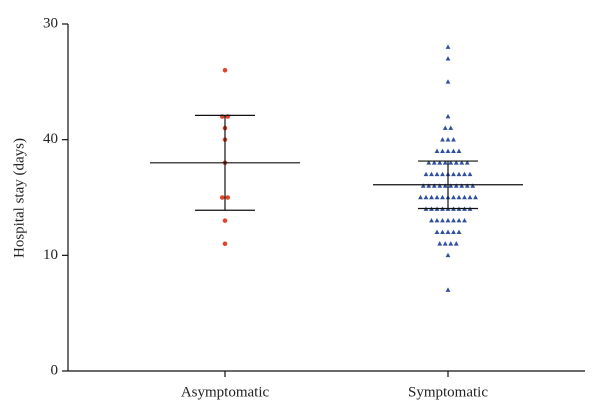 The width and height of the screenshot is (596, 404). Describe the element at coordinates (50, 139) in the screenshot. I see `y-tick-label: 40` at that location.